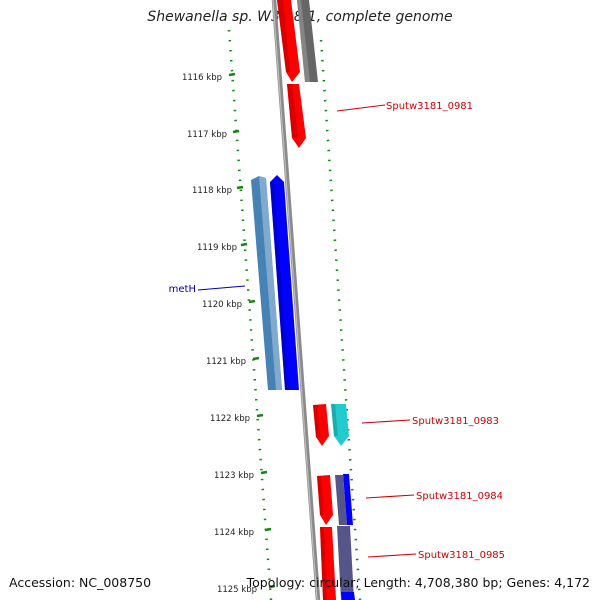 This screenshot has width=600, height=600. What do you see at coordinates (234, 476) in the screenshot?
I see `tick-label: 1123 kbp` at bounding box center [234, 476].